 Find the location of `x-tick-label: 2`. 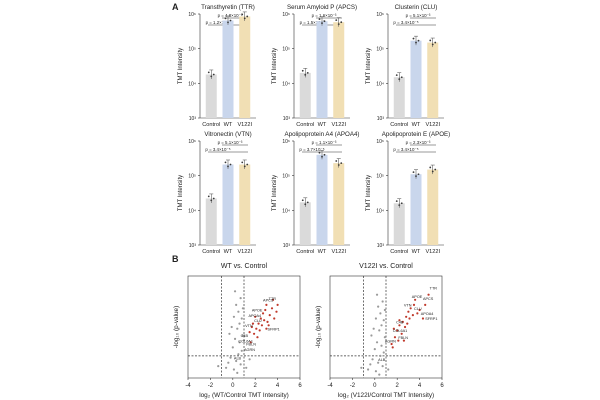

x-tick-label: 2 is located at coordinates (398, 386).